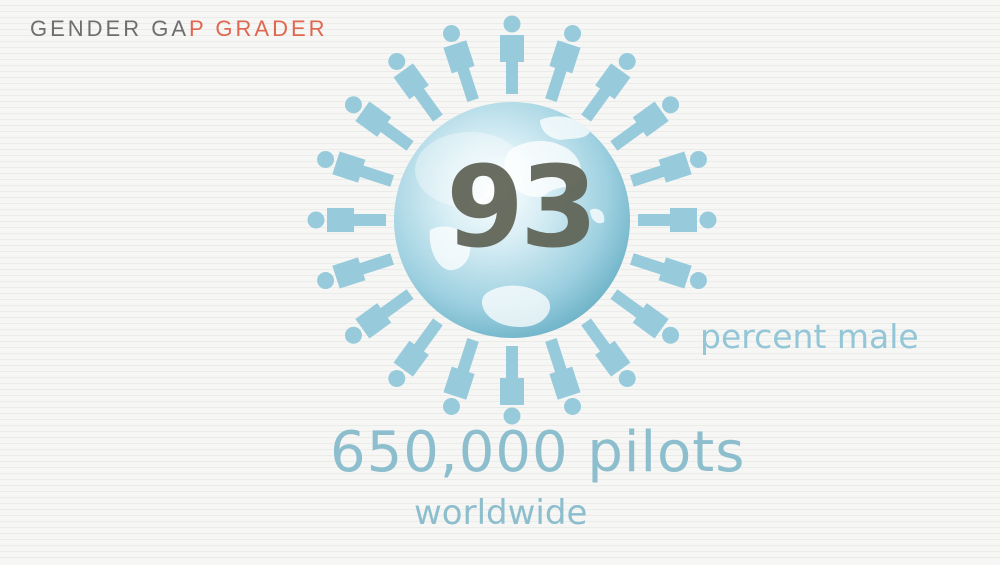 The height and width of the screenshot is (565, 1000). What do you see at coordinates (809, 336) in the screenshot?
I see `figure-label: percent male` at bounding box center [809, 336].